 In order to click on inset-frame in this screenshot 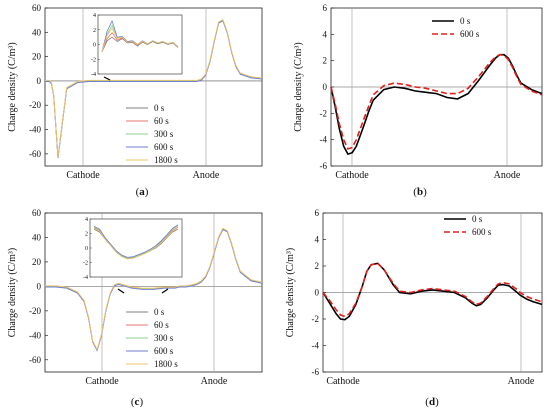, I will do `click(136, 248)`.